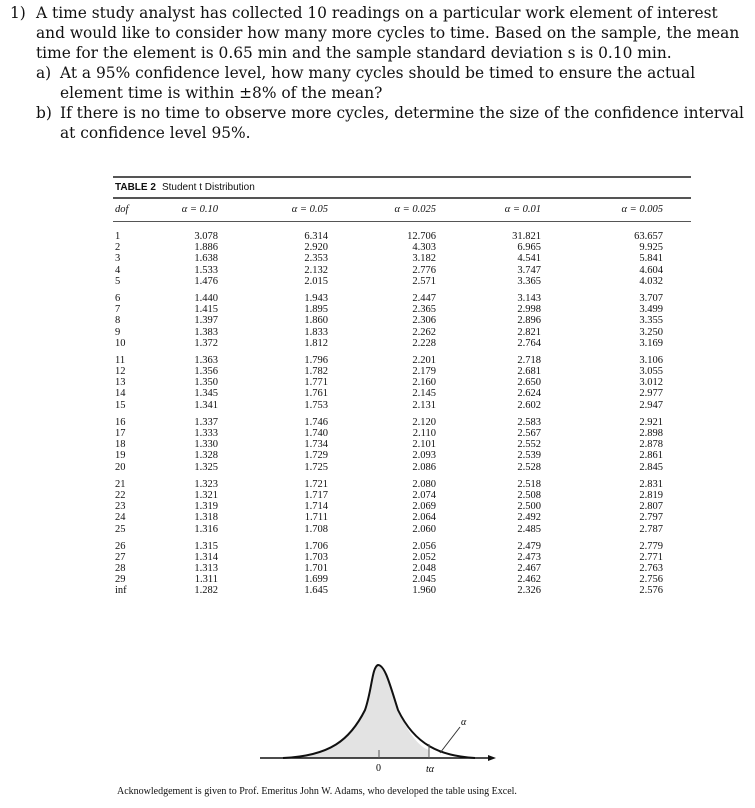 The image size is (755, 808). What do you see at coordinates (424, 422) in the screenshot?
I see `value-cell: 2.120` at bounding box center [424, 422].